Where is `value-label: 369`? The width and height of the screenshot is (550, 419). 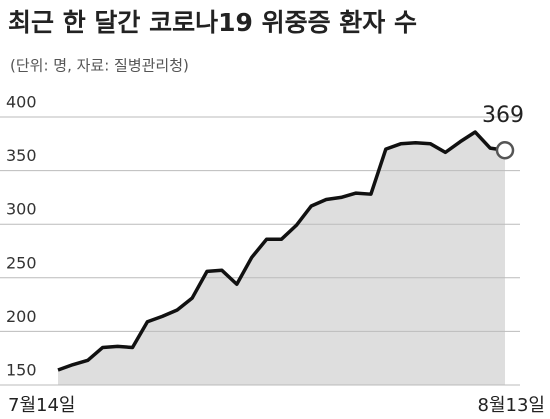
value-label: 369 is located at coordinates (503, 115).